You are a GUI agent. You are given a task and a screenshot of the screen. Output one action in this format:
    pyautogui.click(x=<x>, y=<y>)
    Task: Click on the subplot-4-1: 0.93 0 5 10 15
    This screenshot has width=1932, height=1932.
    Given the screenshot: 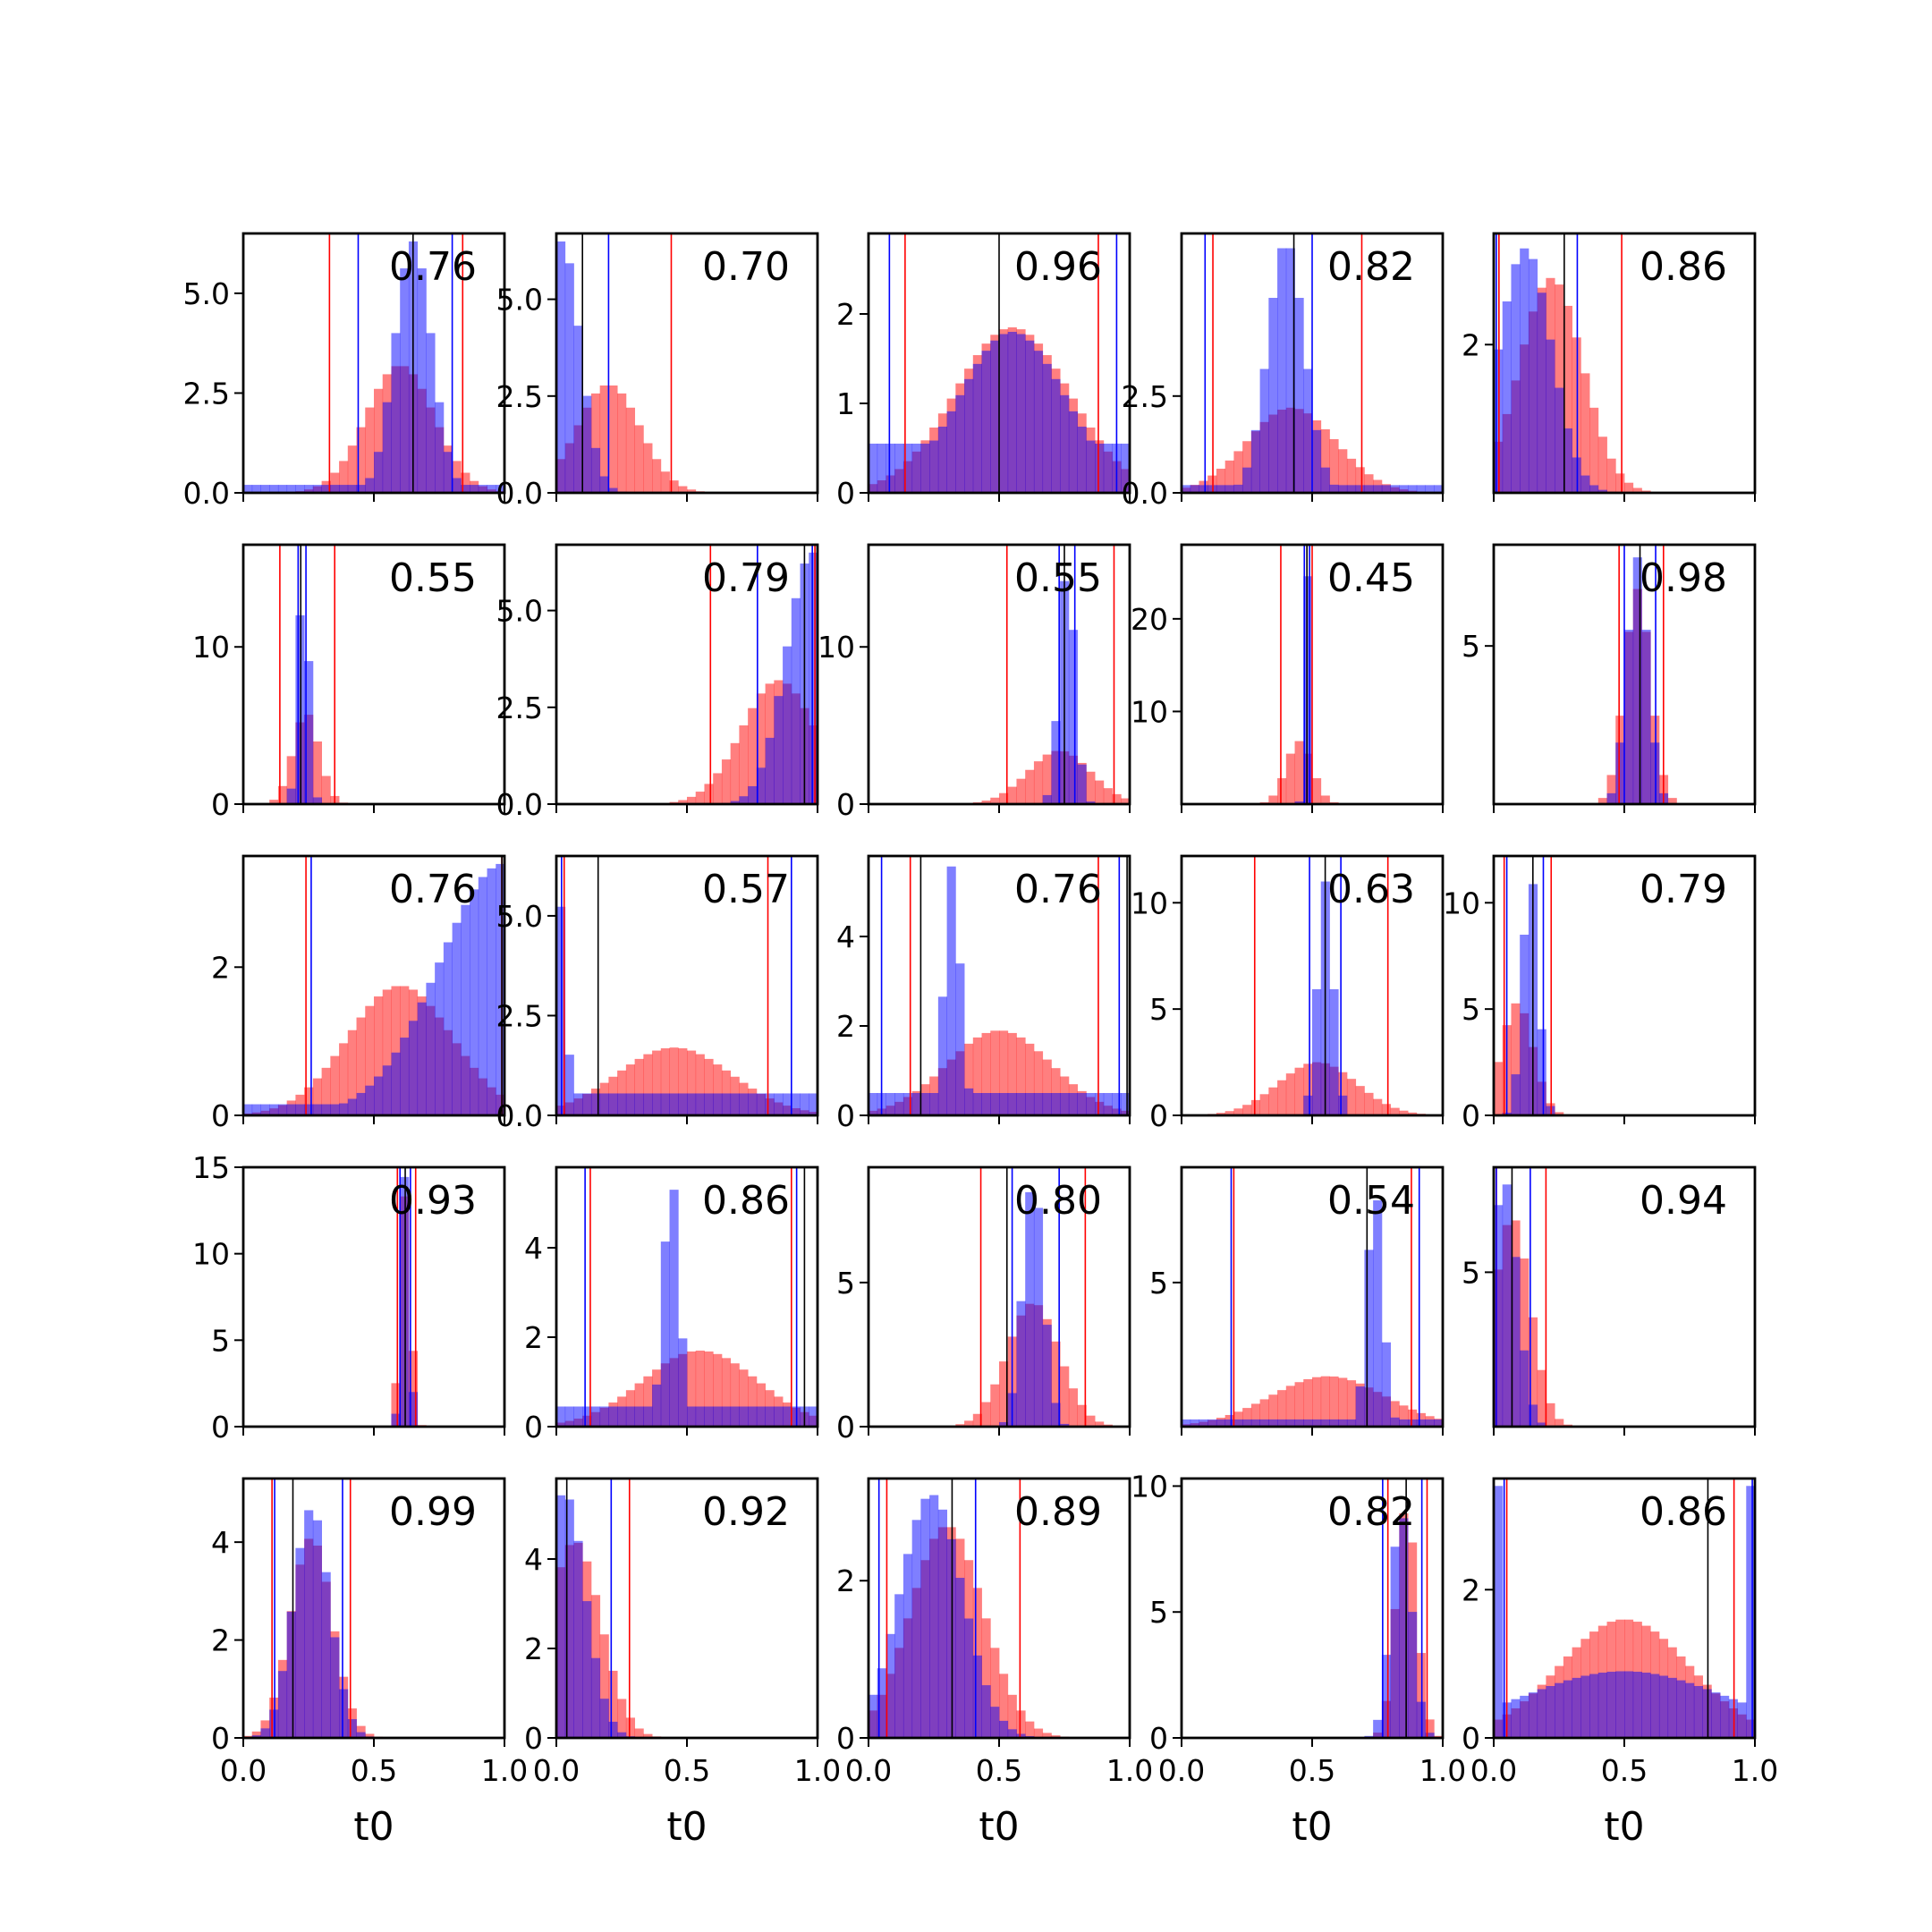 What is the action you would take?
    pyautogui.click(x=349, y=1297)
    